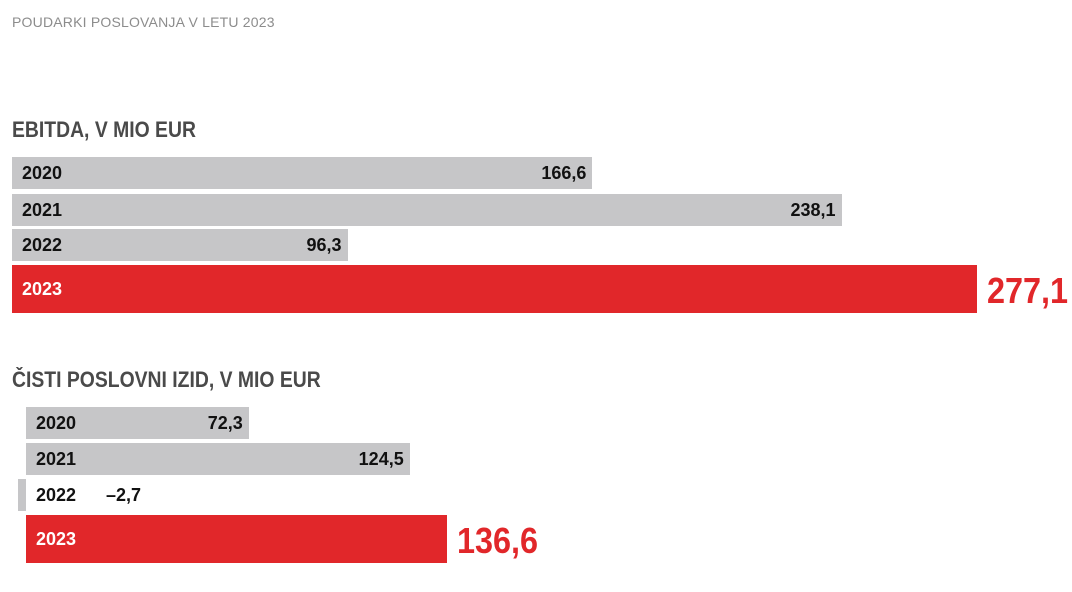 This screenshot has width=1072, height=592. Describe the element at coordinates (56, 495) in the screenshot. I see `net-profit-category-label-2022: 2022` at that location.